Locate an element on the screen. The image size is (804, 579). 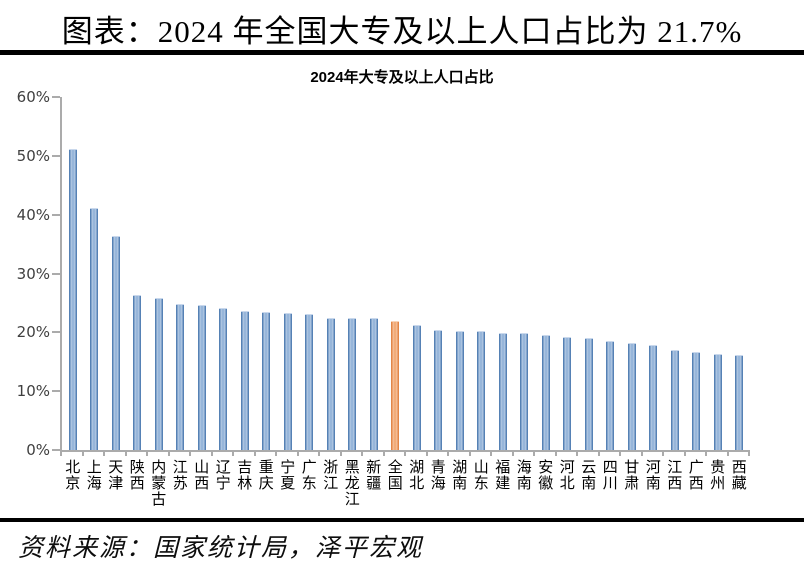
bar-上海 is located at coordinates (94, 328).